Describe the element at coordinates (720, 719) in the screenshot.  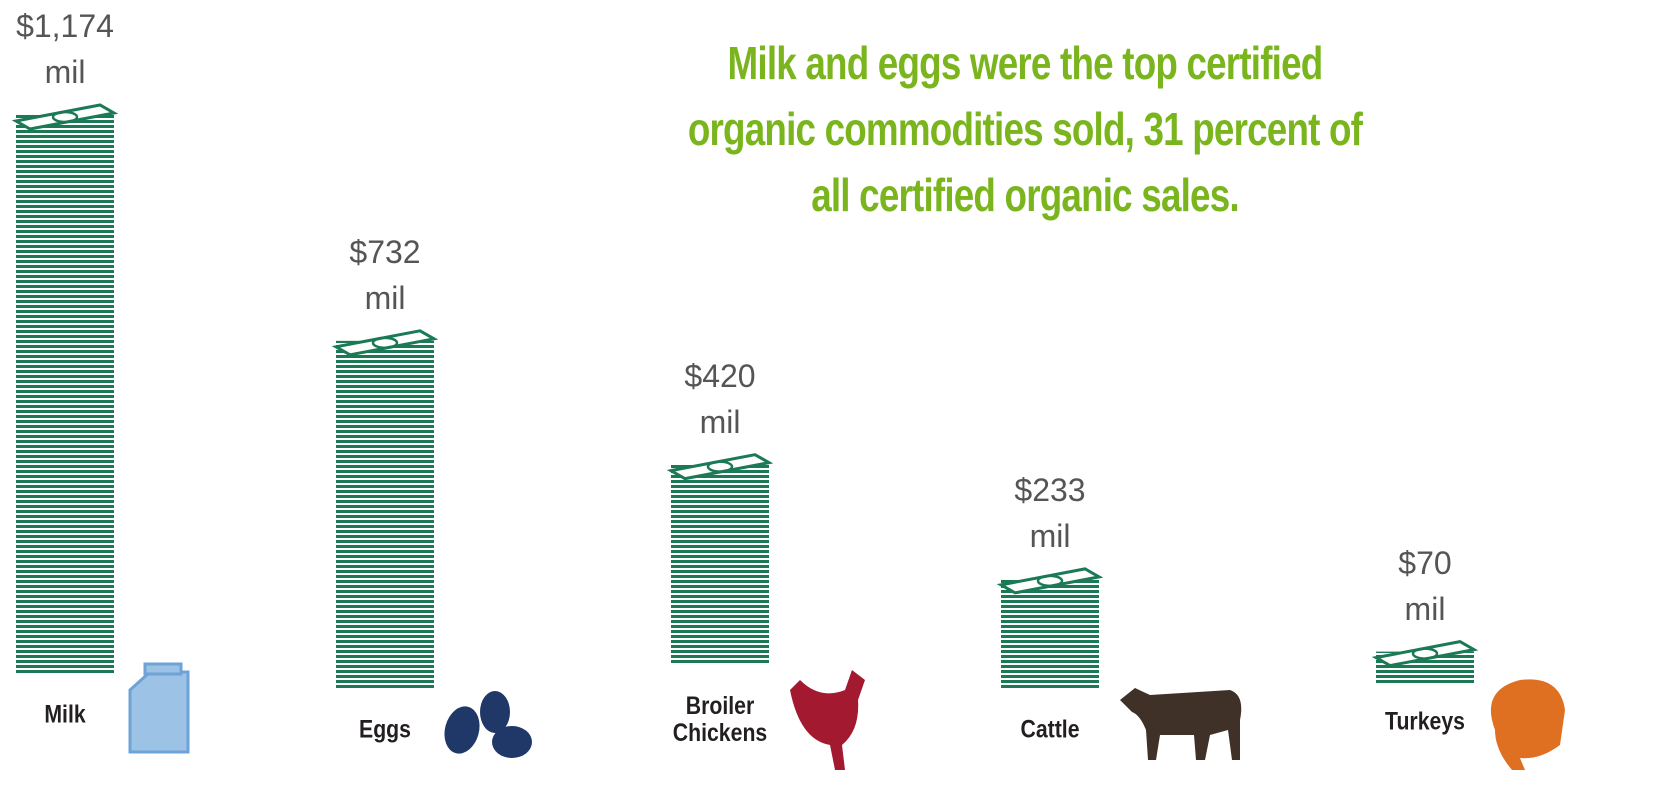
I see `category-label: Broiler Chickens` at that location.